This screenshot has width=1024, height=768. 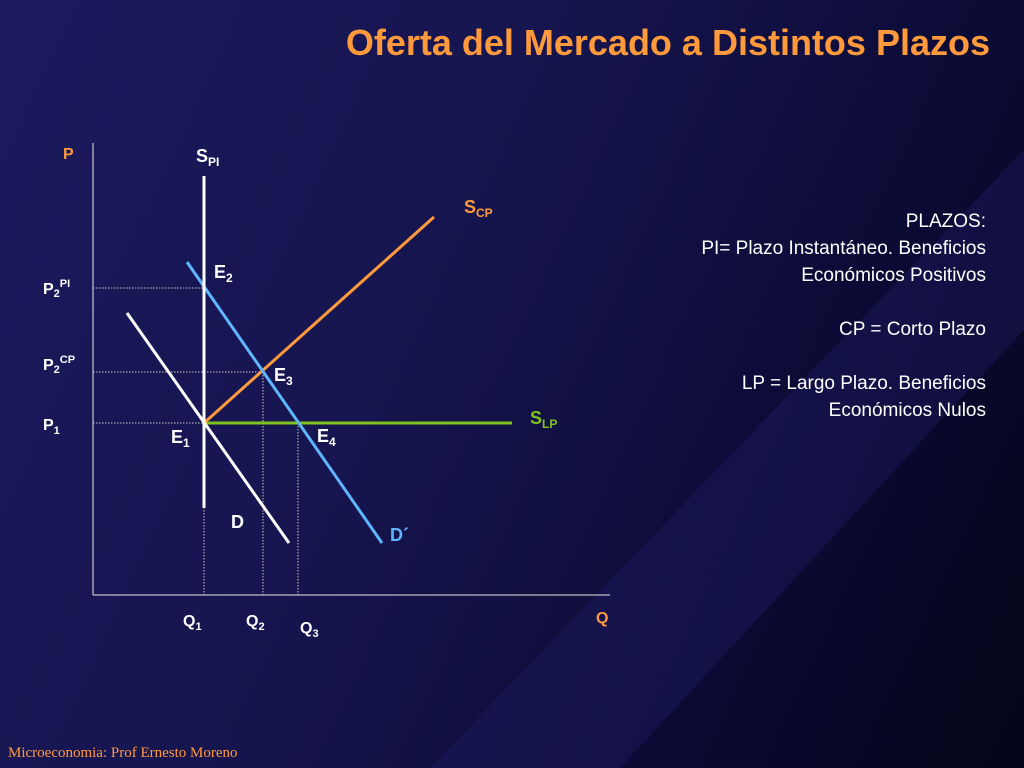 What do you see at coordinates (399, 535) in the screenshot?
I see `label-demand-d-prime: D´` at bounding box center [399, 535].